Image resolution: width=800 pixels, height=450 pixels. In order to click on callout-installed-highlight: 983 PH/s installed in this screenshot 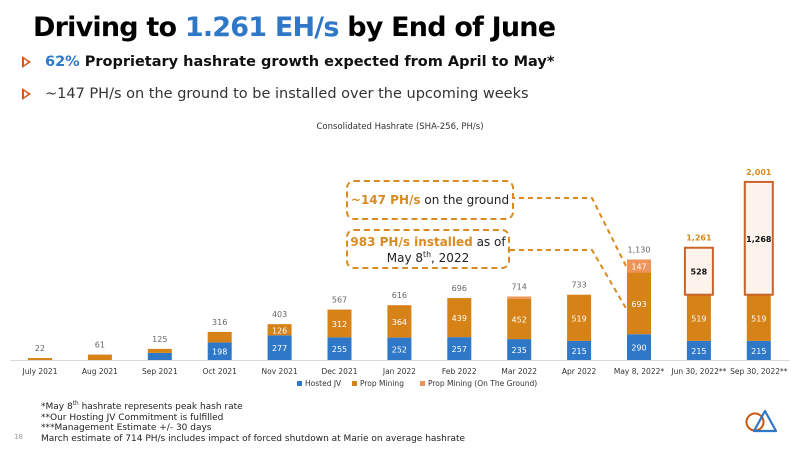, I will do `click(411, 242)`.